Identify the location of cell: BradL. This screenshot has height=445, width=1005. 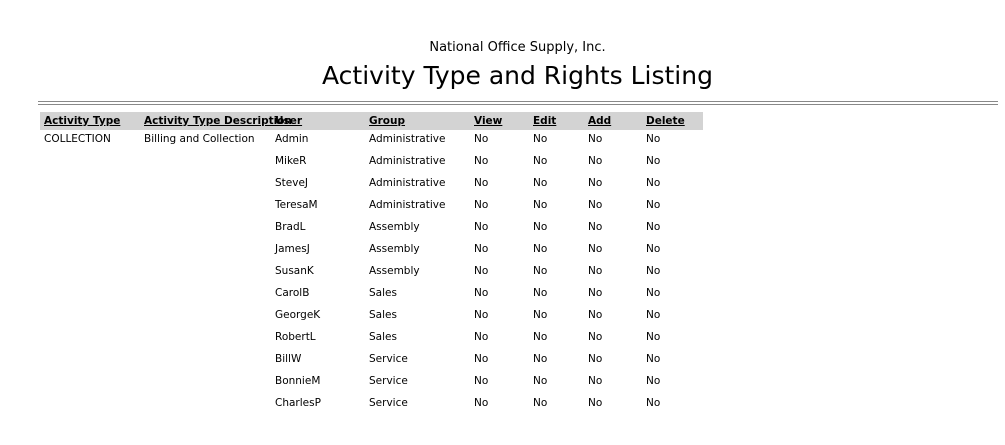
(290, 227).